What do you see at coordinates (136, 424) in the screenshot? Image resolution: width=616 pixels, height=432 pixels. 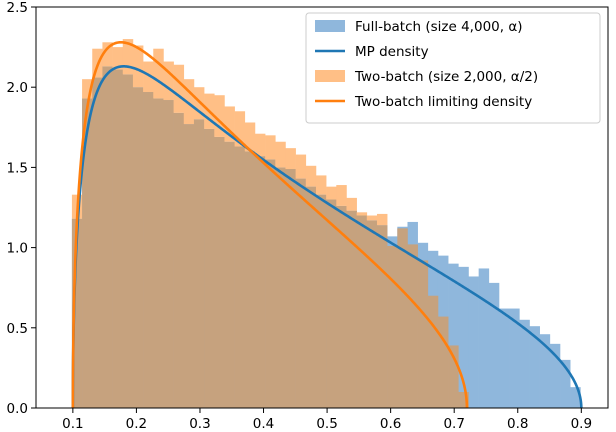 I see `x-tick-label: 0.2` at bounding box center [136, 424].